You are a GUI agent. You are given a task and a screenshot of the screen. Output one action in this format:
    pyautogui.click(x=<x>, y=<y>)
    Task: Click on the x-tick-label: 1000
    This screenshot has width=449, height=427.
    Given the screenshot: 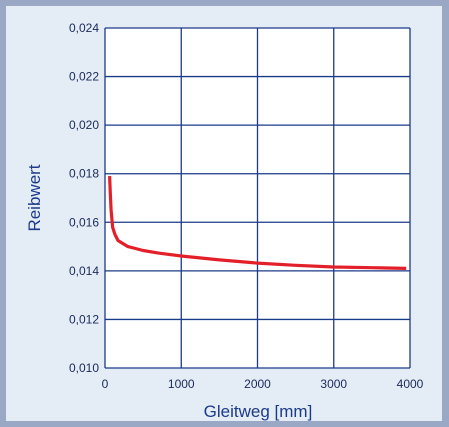 What is the action you would take?
    pyautogui.click(x=181, y=384)
    